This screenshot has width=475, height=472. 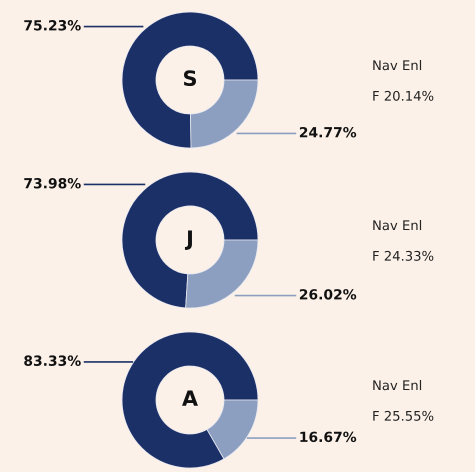 What do you see at coordinates (190, 398) in the screenshot?
I see `text: A` at bounding box center [190, 398].